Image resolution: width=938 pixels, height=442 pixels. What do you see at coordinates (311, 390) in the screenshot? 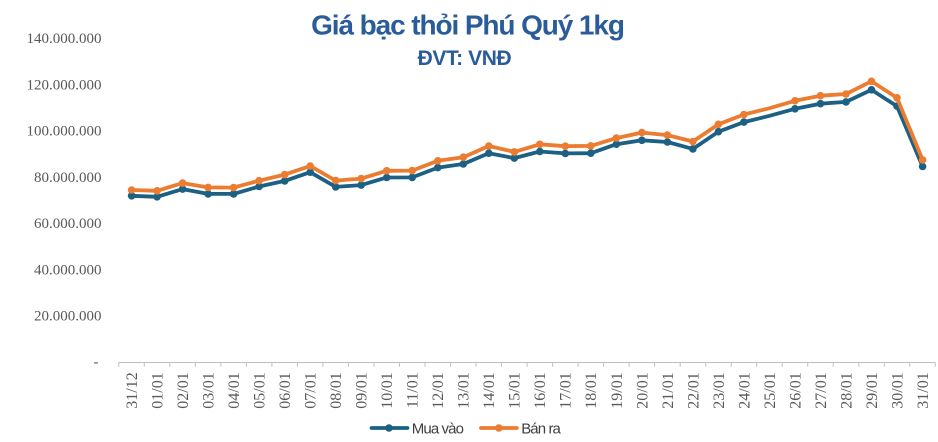
I see `svg-text: 07/01` at bounding box center [311, 390].